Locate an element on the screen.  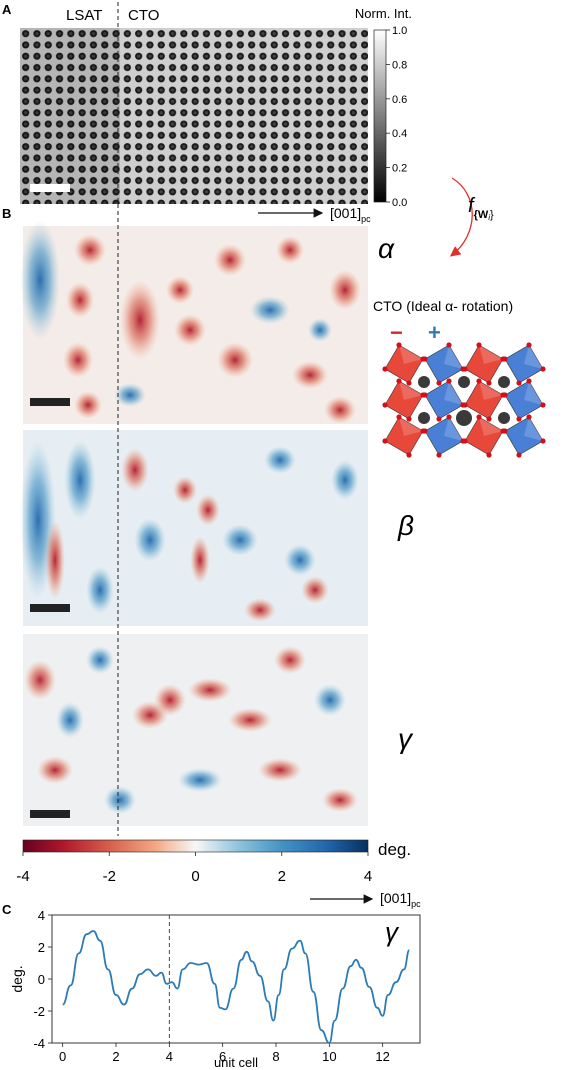
x-tick-label: 8 is located at coordinates (275, 1056).